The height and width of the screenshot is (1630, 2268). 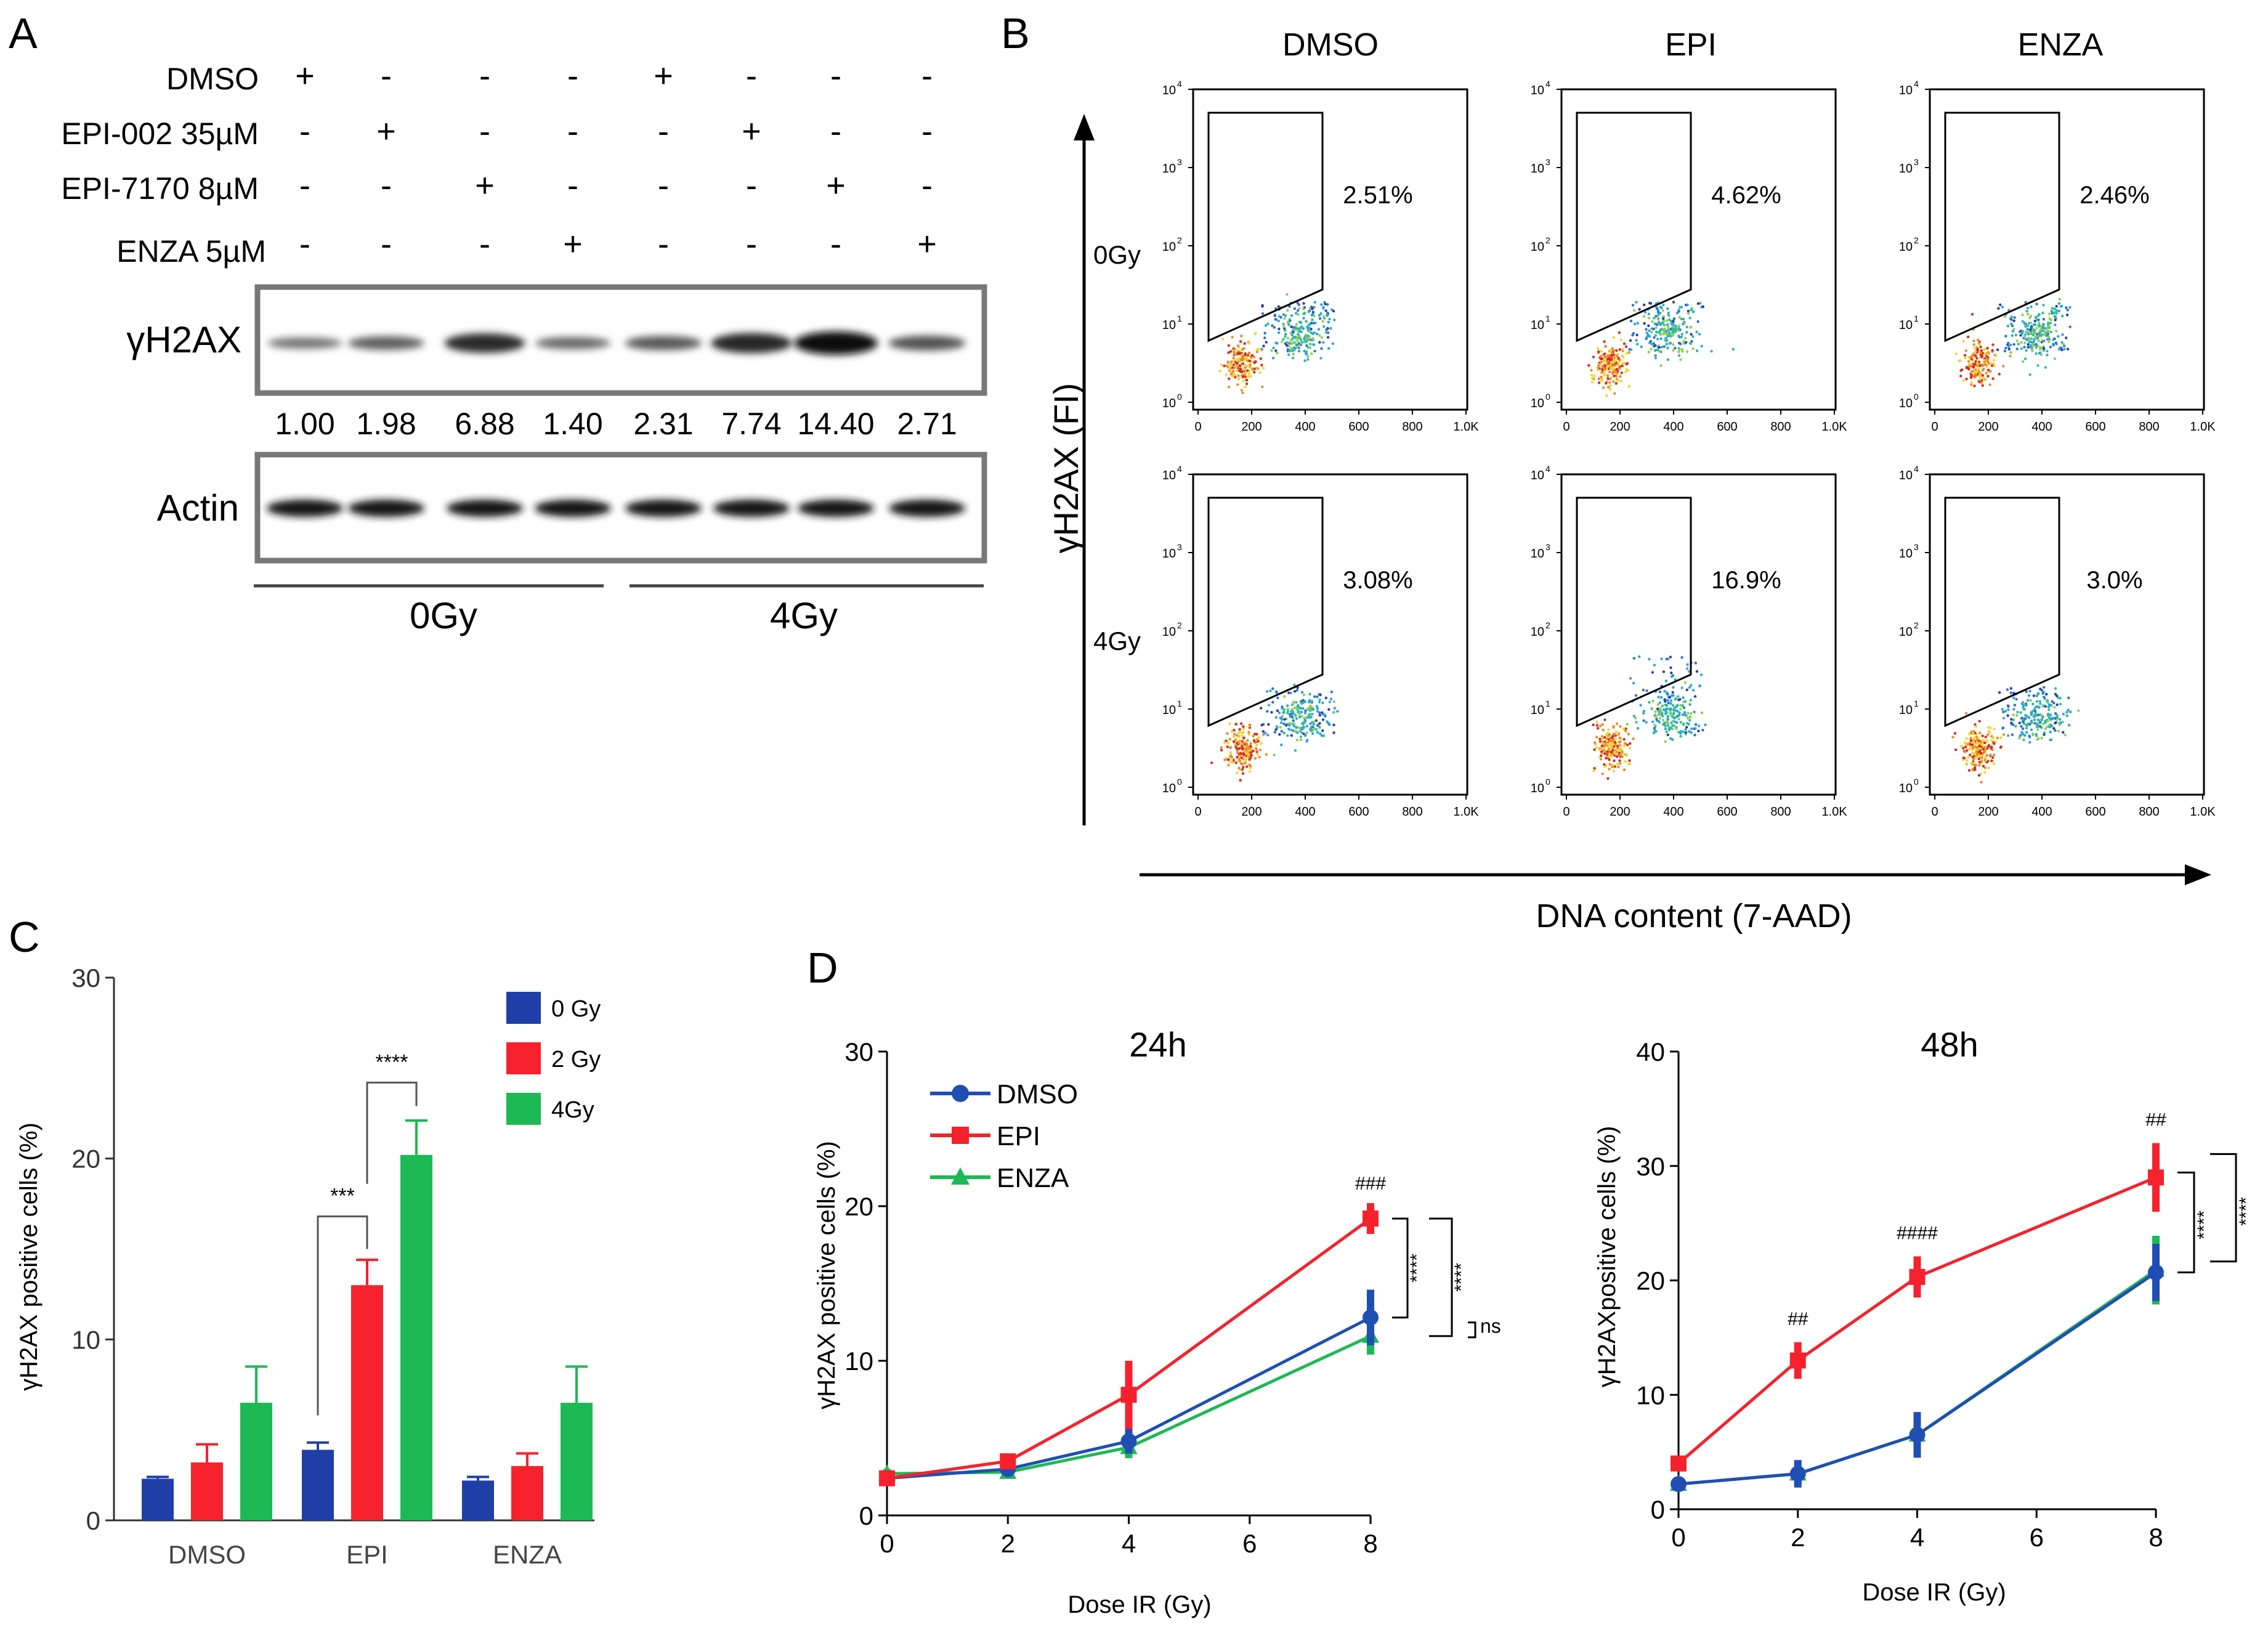 What do you see at coordinates (1691, 45) in the screenshot?
I see `flow-col-title-epi: EPI` at bounding box center [1691, 45].